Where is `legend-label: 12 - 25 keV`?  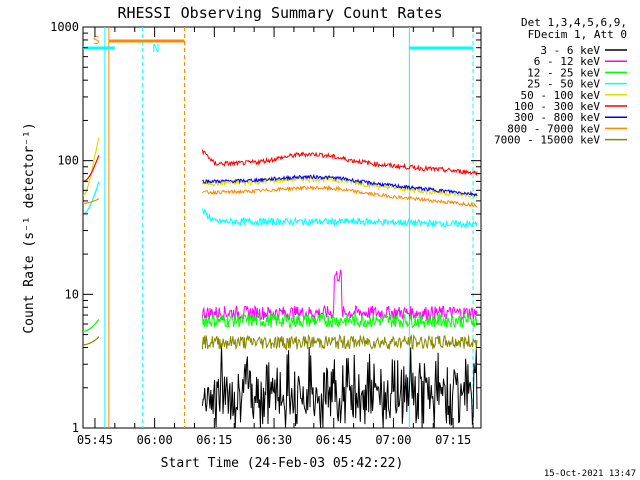 legend-label: 12 - 25 keV is located at coordinates (563, 72).